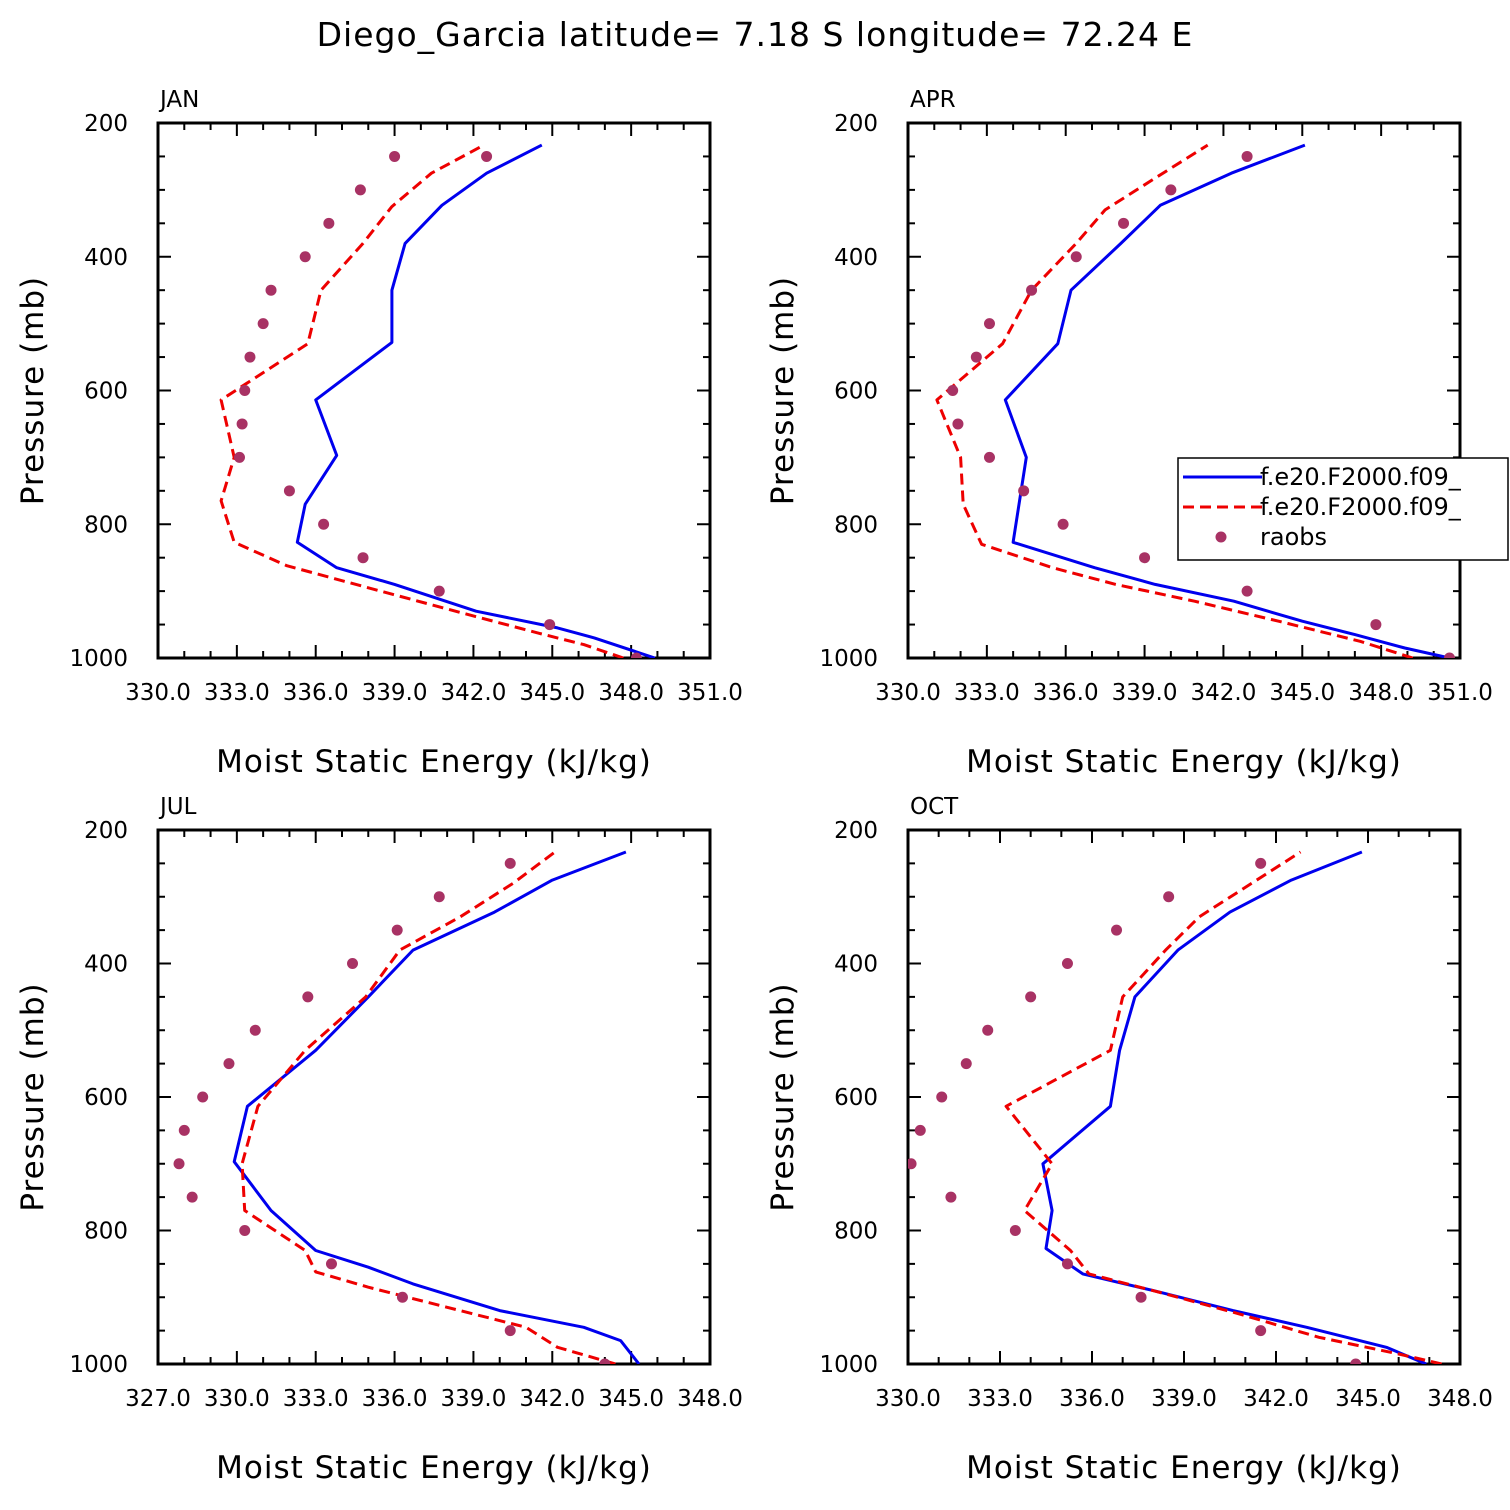  What do you see at coordinates (178, 100) in the screenshot?
I see `panel-label: JAN` at bounding box center [178, 100].